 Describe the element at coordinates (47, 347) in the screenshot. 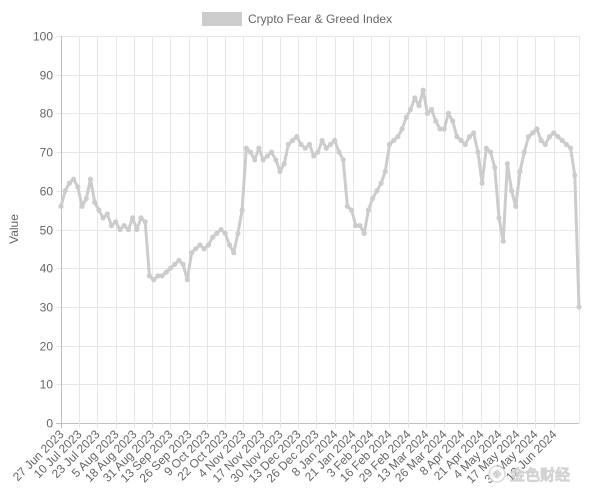

I see `y-tick-label: 20` at that location.